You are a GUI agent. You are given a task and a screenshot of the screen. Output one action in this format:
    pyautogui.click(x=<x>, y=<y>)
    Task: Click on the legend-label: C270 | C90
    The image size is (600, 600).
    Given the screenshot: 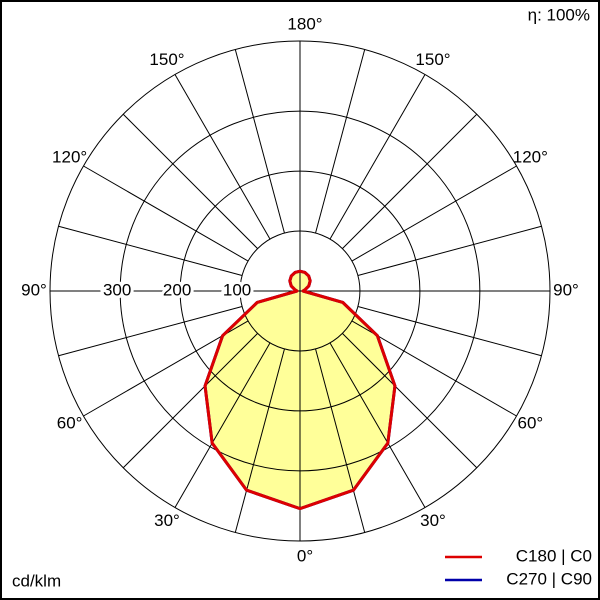 What is the action you would take?
    pyautogui.click(x=549, y=578)
    